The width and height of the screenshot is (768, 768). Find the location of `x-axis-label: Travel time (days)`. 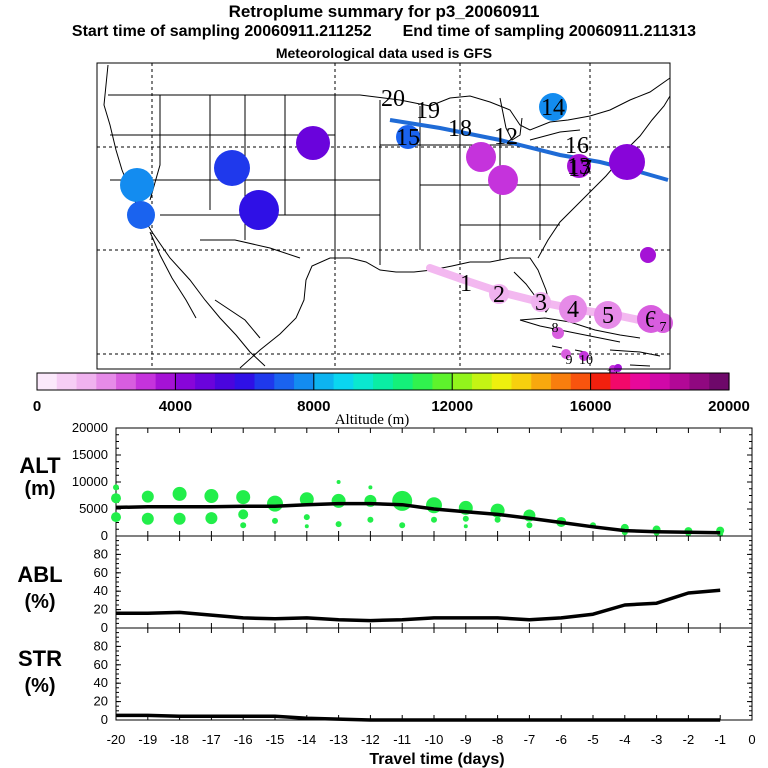

x-axis-label: Travel time (days) is located at coordinates (436, 759).